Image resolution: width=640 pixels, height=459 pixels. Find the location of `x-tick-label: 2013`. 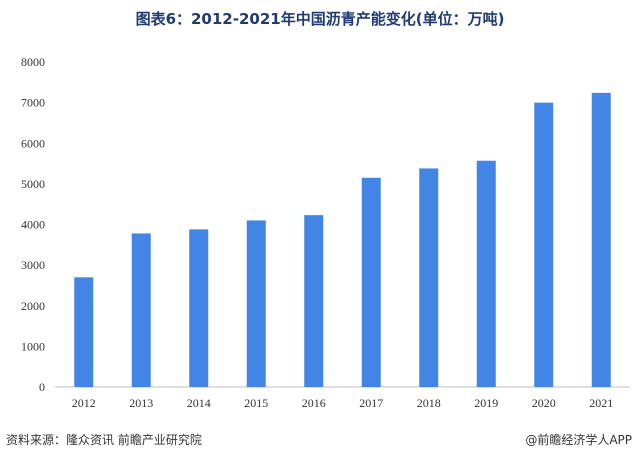

x-tick-label: 2013 is located at coordinates (141, 403).